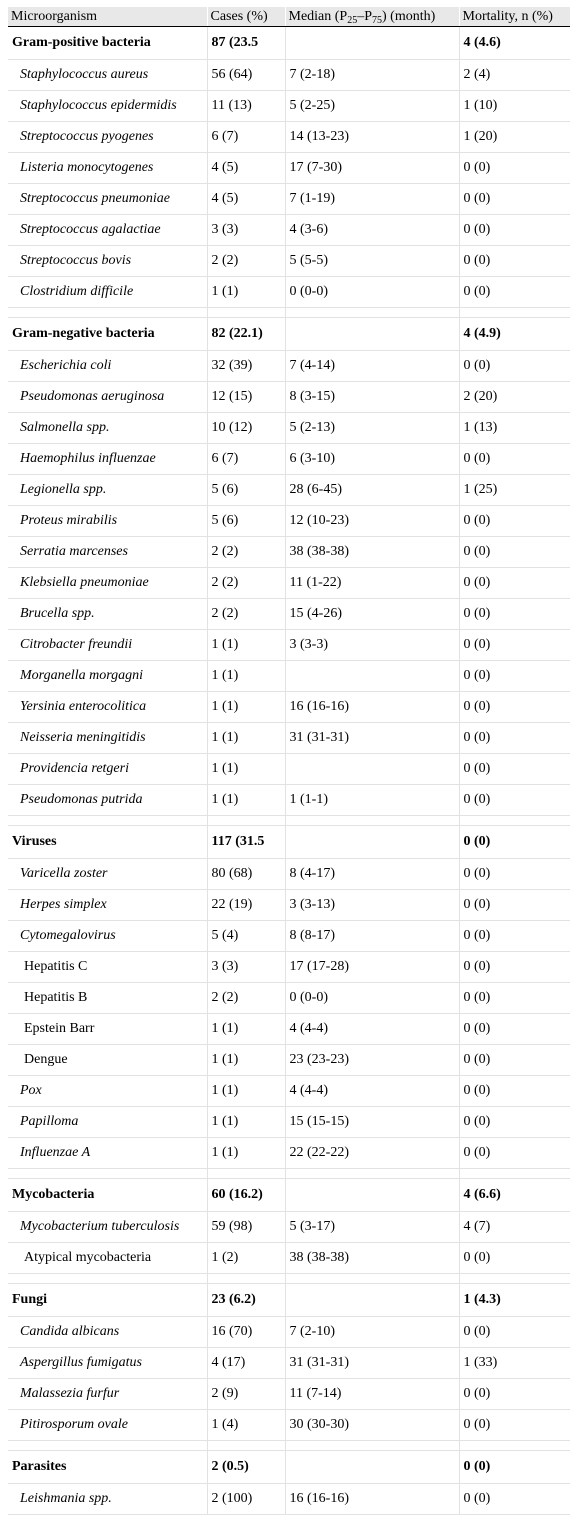 This screenshot has height=1528, width=581. Describe the element at coordinates (107, 800) in the screenshot. I see `name-cell: Pseudomonas putrida` at that location.